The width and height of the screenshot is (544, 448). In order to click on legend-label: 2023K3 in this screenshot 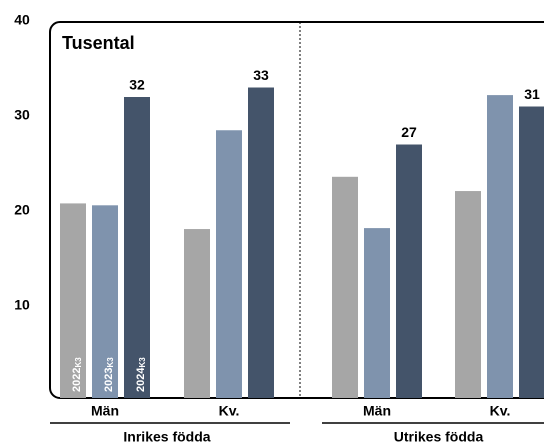, I will do `click(109, 374)`.